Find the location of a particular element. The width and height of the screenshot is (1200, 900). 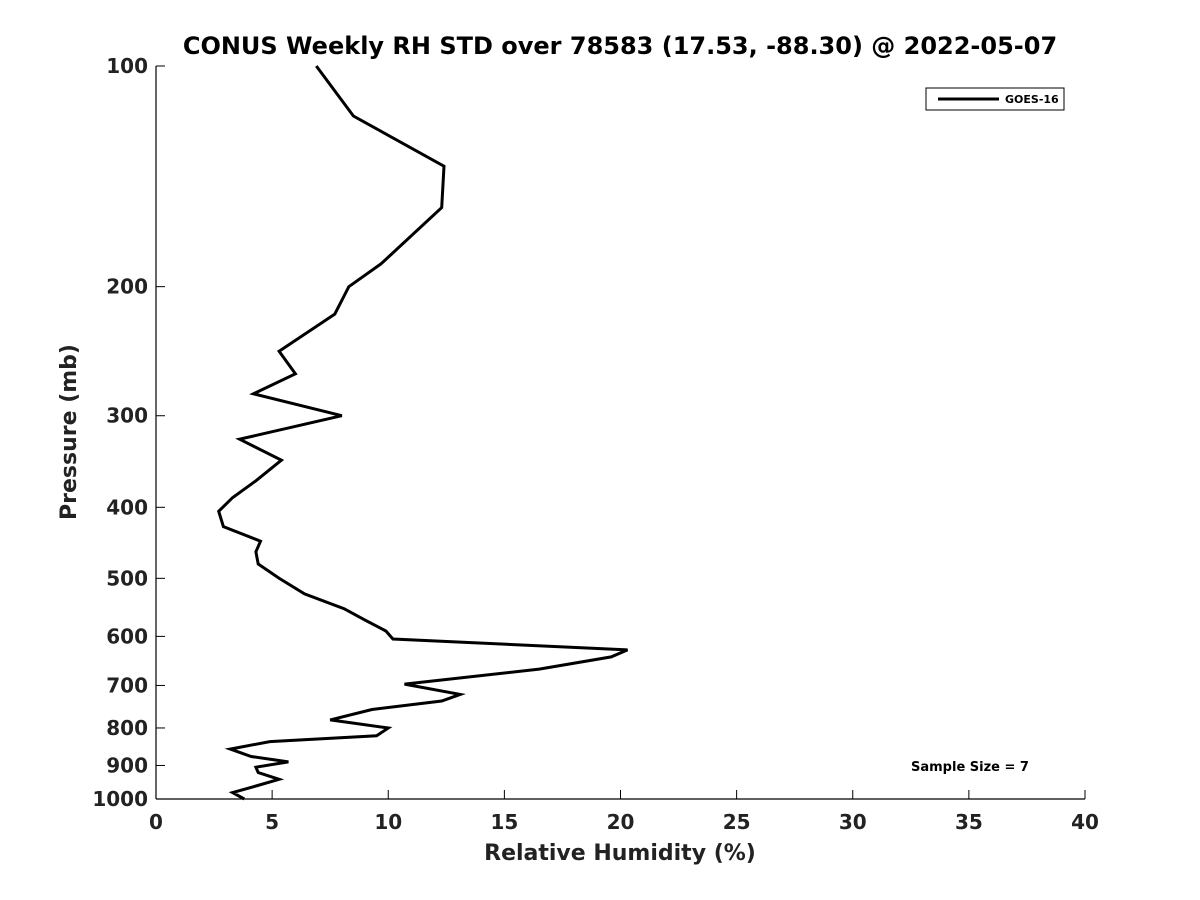

legend: GOES-16 is located at coordinates (995, 99).